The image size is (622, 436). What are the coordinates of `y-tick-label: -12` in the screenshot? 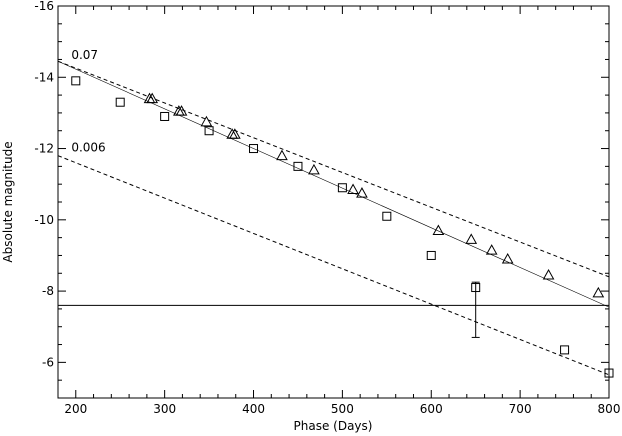 It's located at (44, 149).